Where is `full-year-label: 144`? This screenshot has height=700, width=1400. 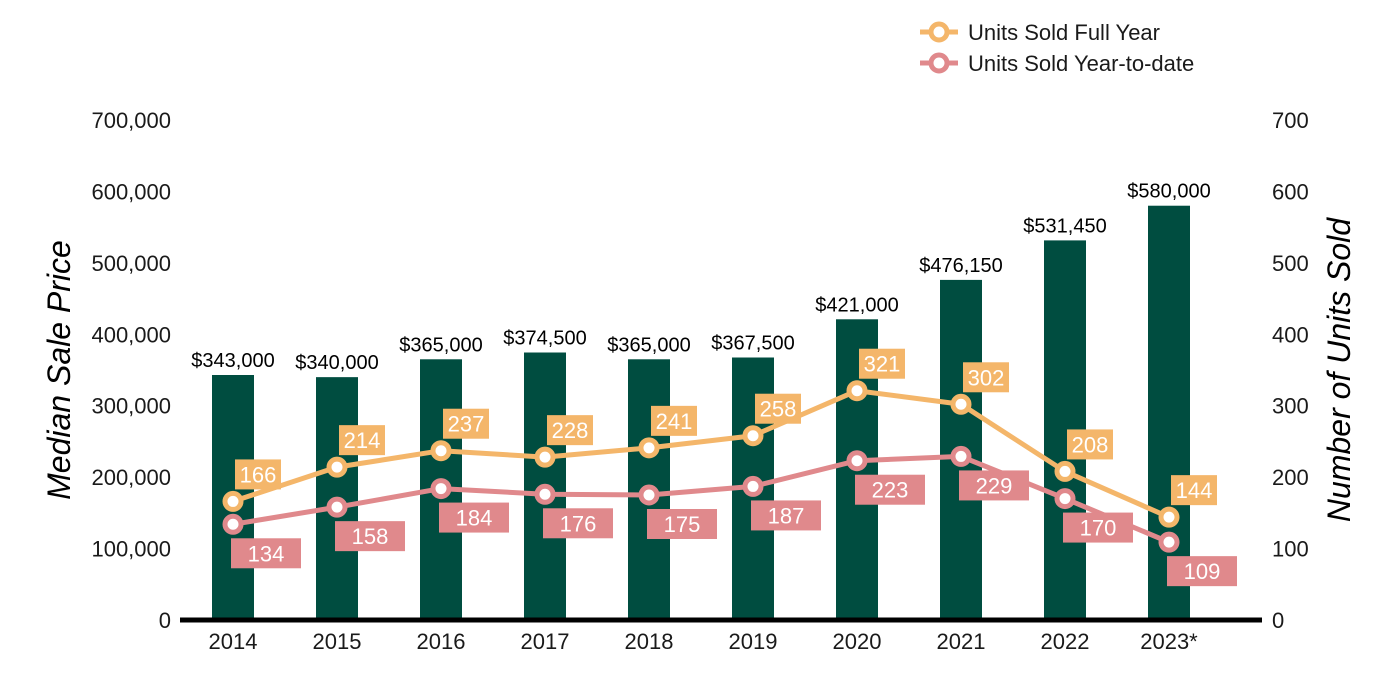 full-year-label: 144 is located at coordinates (1194, 490).